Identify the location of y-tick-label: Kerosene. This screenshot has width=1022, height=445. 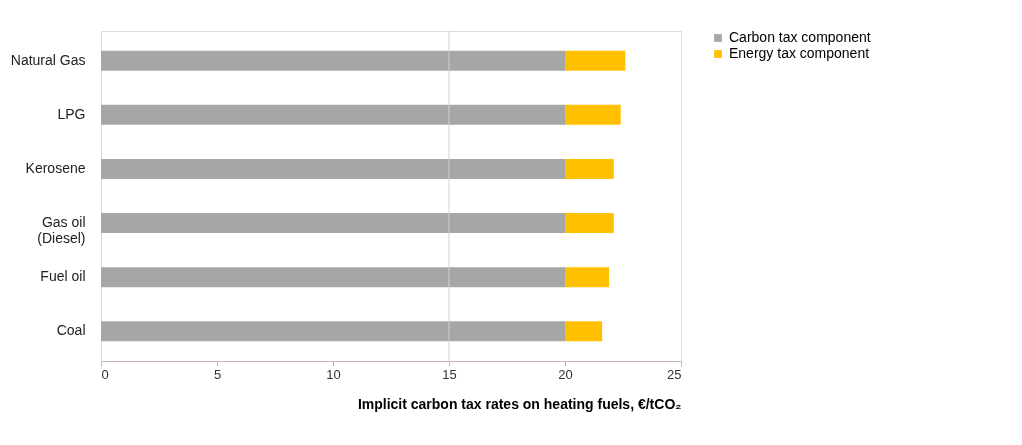
(55, 167).